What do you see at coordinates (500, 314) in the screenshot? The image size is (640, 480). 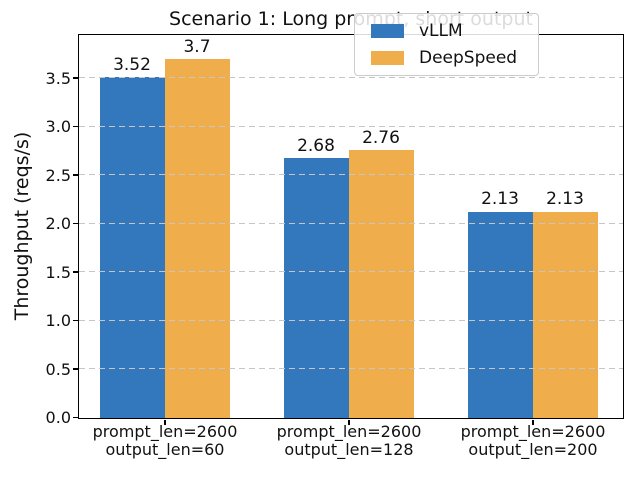 I see `bar-vllm-group3` at bounding box center [500, 314].